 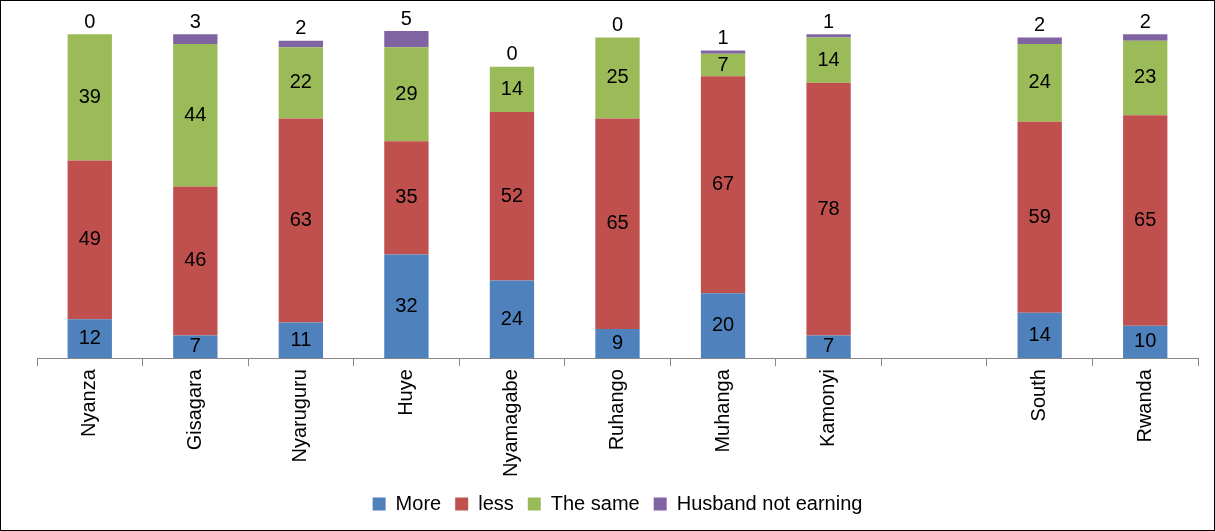 I want to click on x-tick-label: South, so click(x=1038, y=395).